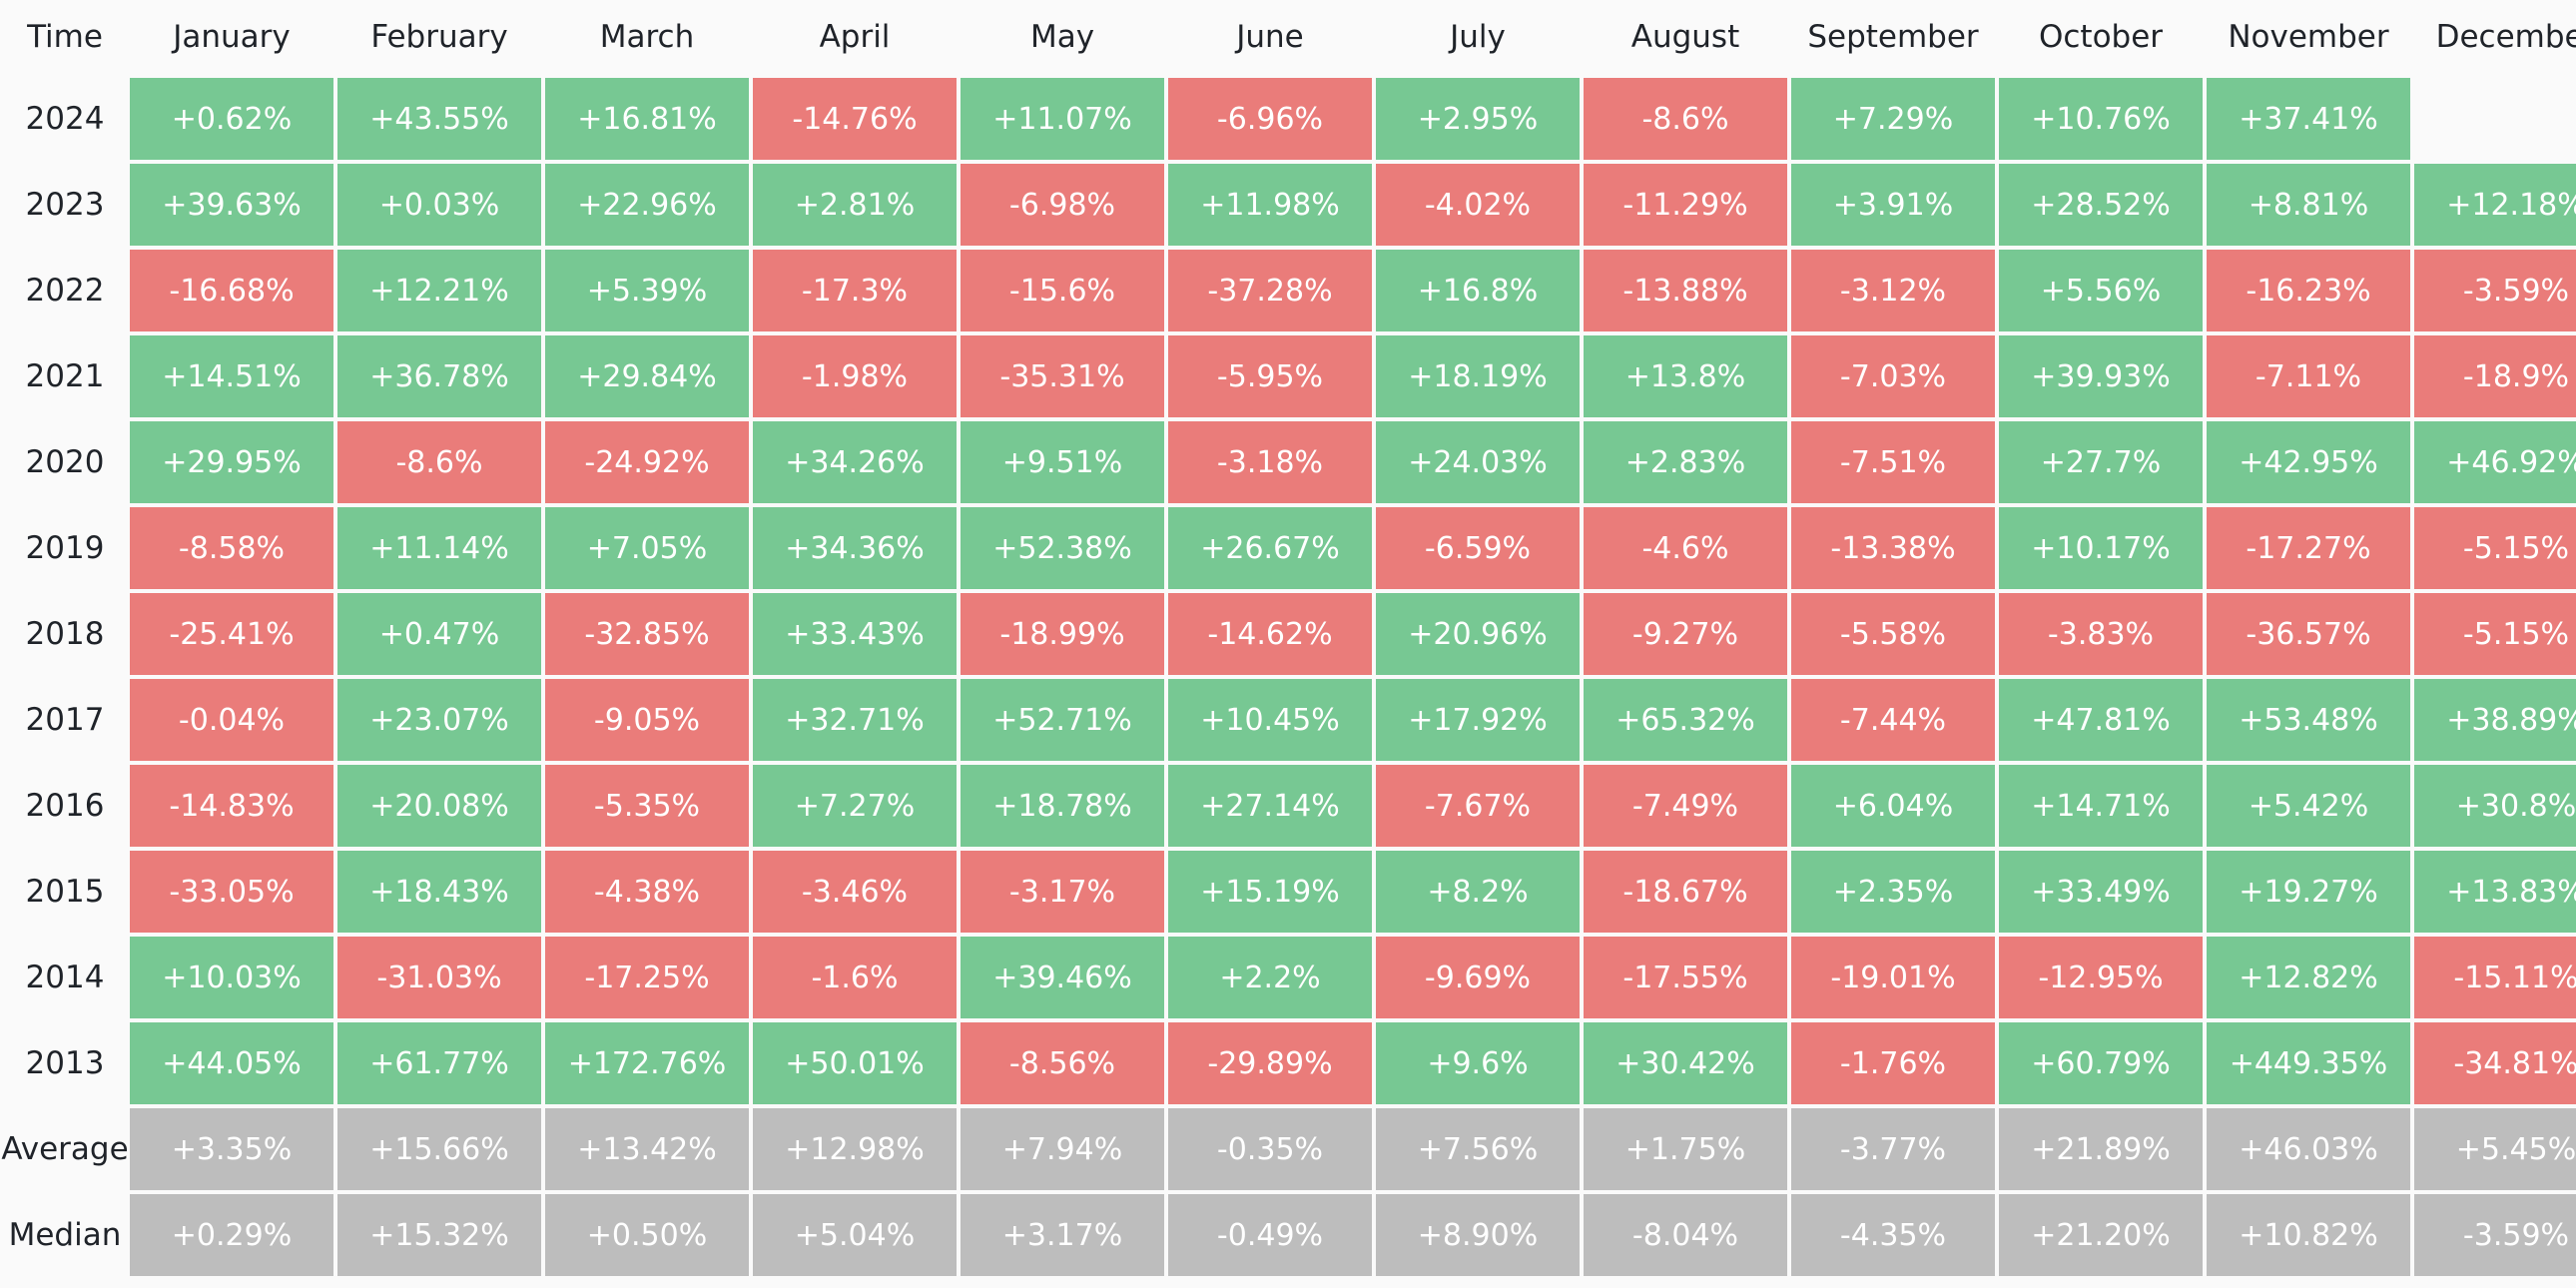 This screenshot has height=1288, width=2576. What do you see at coordinates (1062, 892) in the screenshot?
I see `heatmap-cell: -3.17%` at bounding box center [1062, 892].